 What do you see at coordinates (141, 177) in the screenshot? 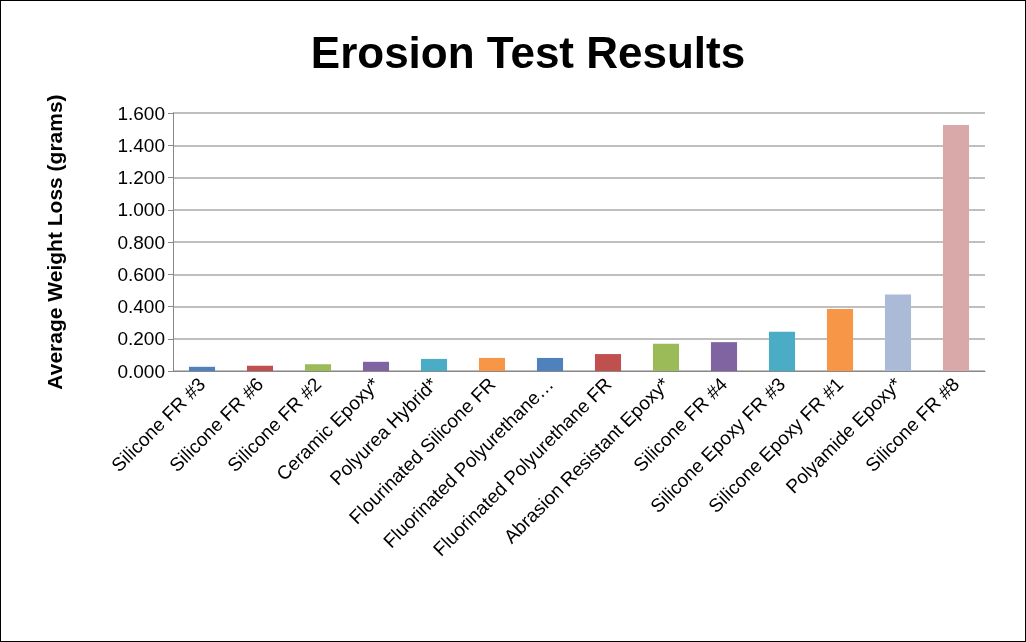
I see `y-tick-label: 1.200` at bounding box center [141, 177].